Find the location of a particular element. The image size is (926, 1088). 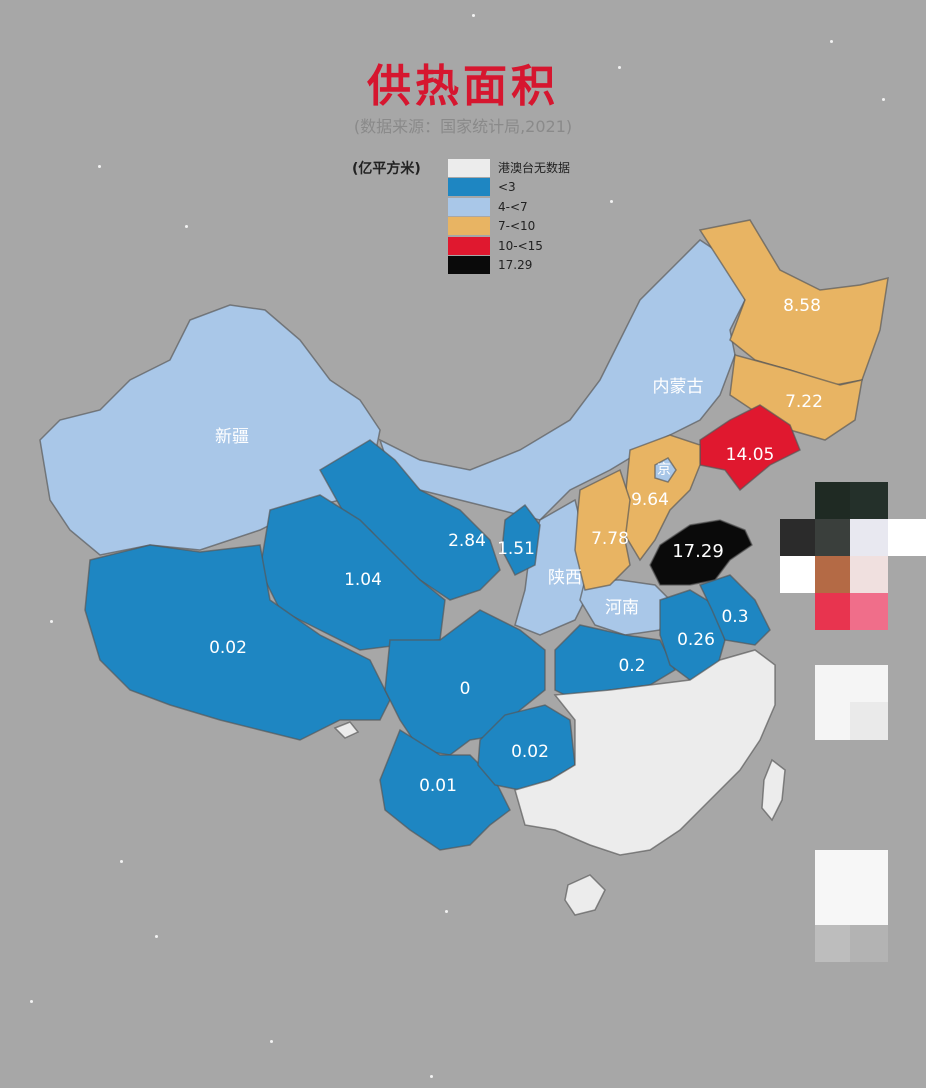

label-heilongjiang-value: 8.58 is located at coordinates (802, 306).